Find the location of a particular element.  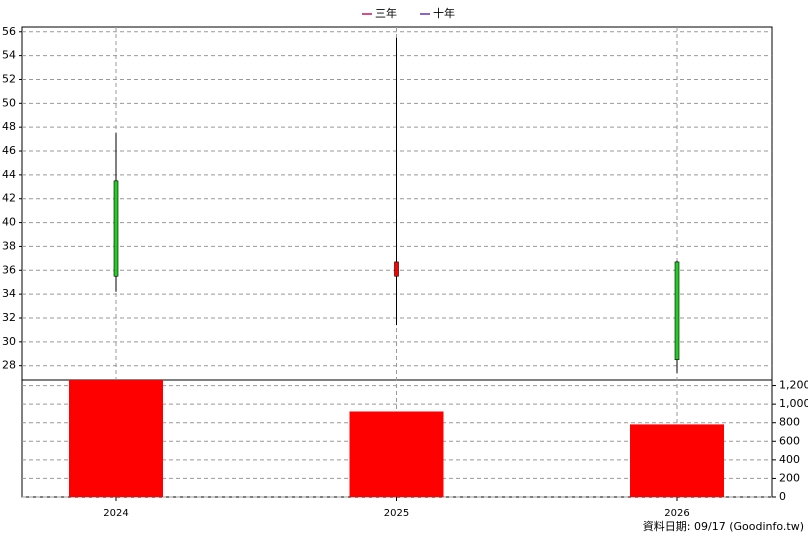

y-tick-label: 28 is located at coordinates (9, 365).